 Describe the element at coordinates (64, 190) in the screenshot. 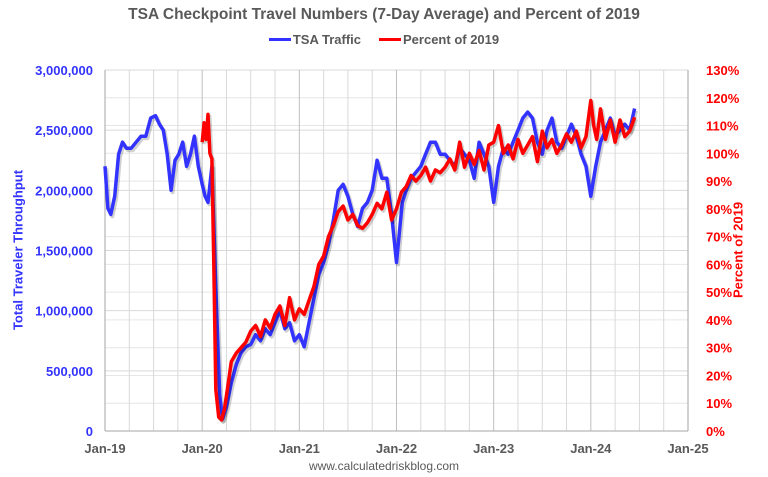

I see `y-tick-label: 2,000,000` at that location.